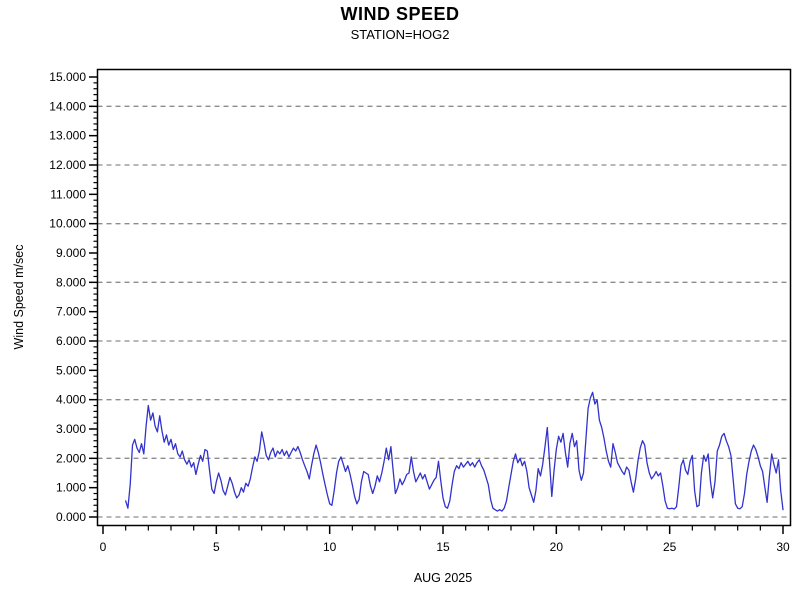 This screenshot has height=600, width=800. What do you see at coordinates (443, 547) in the screenshot?
I see `x-tick-label: 15` at bounding box center [443, 547].